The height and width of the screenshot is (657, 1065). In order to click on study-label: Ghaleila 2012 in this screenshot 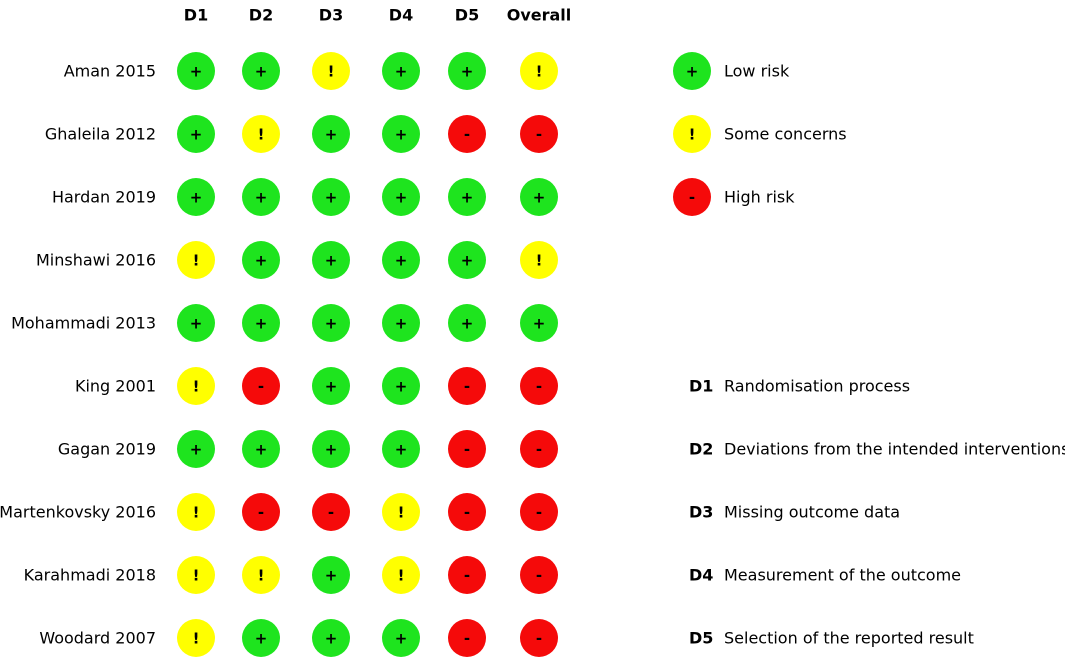, I will do `click(100, 134)`.